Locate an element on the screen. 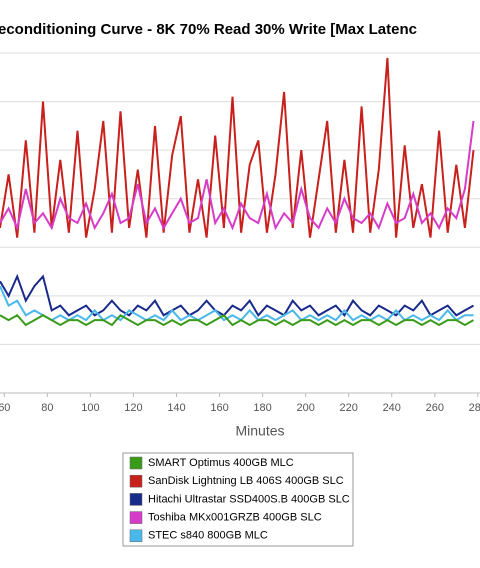  x-tick-label: 60 is located at coordinates (5, 408).